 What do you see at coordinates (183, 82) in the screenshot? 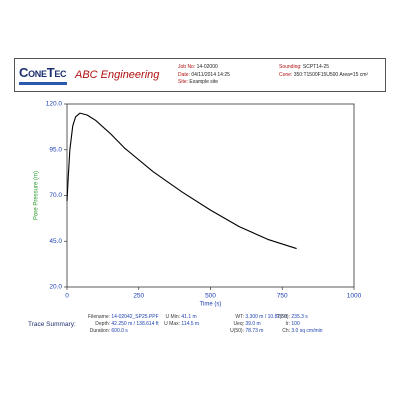
I see `field-label: Site:` at bounding box center [183, 82].